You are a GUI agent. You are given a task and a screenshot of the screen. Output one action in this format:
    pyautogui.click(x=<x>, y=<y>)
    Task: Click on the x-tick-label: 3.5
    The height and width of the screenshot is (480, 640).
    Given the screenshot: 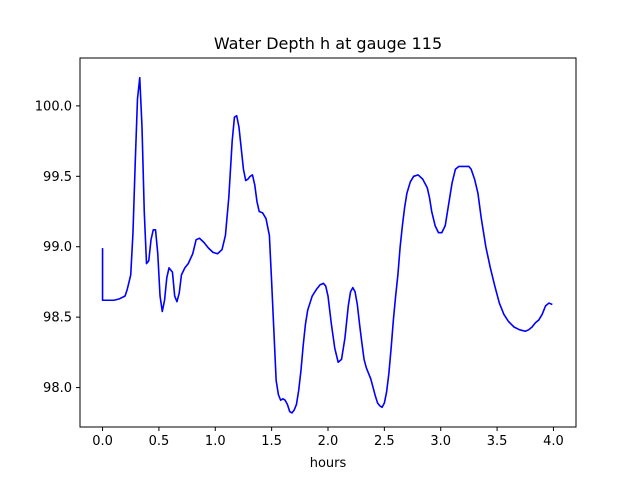 What is the action you would take?
    pyautogui.click(x=497, y=441)
    